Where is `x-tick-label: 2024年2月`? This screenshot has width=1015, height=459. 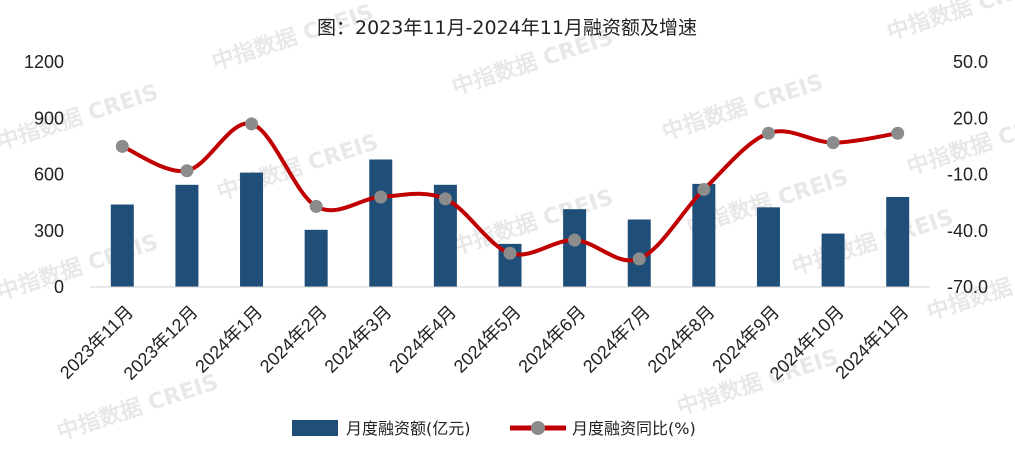
x-tick-label: 2024年2月 is located at coordinates (293, 339).